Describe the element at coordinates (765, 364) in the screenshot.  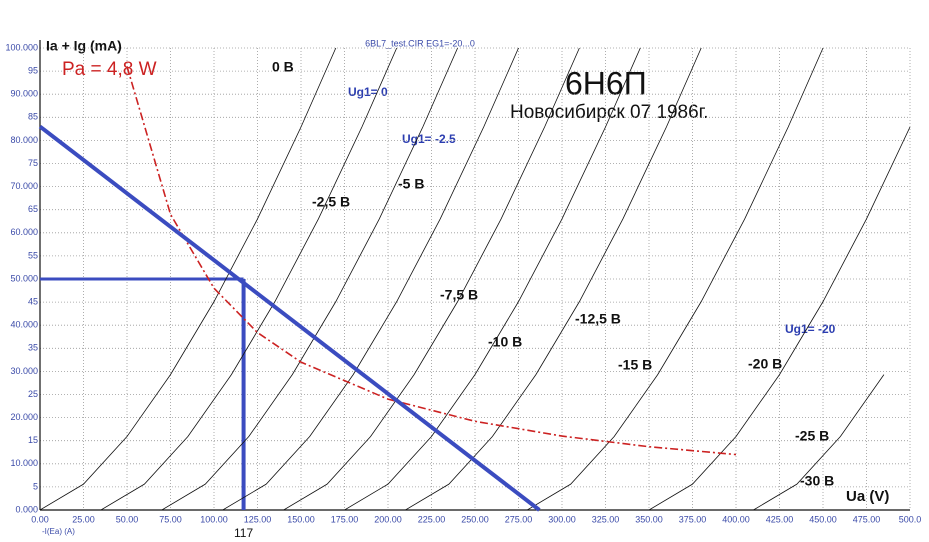
I see `curve-label: -20 В` at that location.